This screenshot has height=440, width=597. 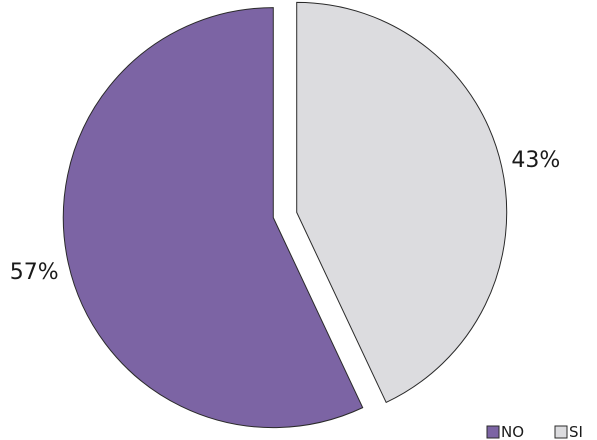 What do you see at coordinates (576, 431) in the screenshot?
I see `legend-label-si: SI` at bounding box center [576, 431].